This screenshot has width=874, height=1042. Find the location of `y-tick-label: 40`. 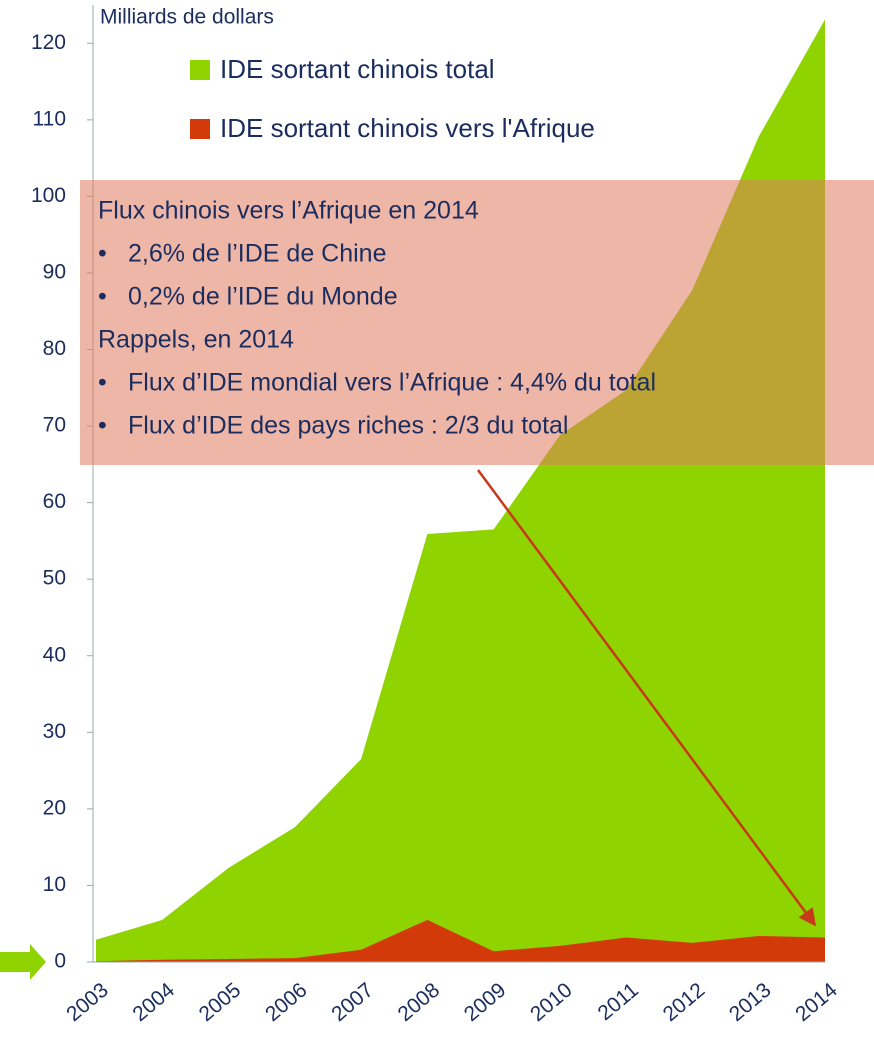

y-tick-label: 40 is located at coordinates (54, 654).